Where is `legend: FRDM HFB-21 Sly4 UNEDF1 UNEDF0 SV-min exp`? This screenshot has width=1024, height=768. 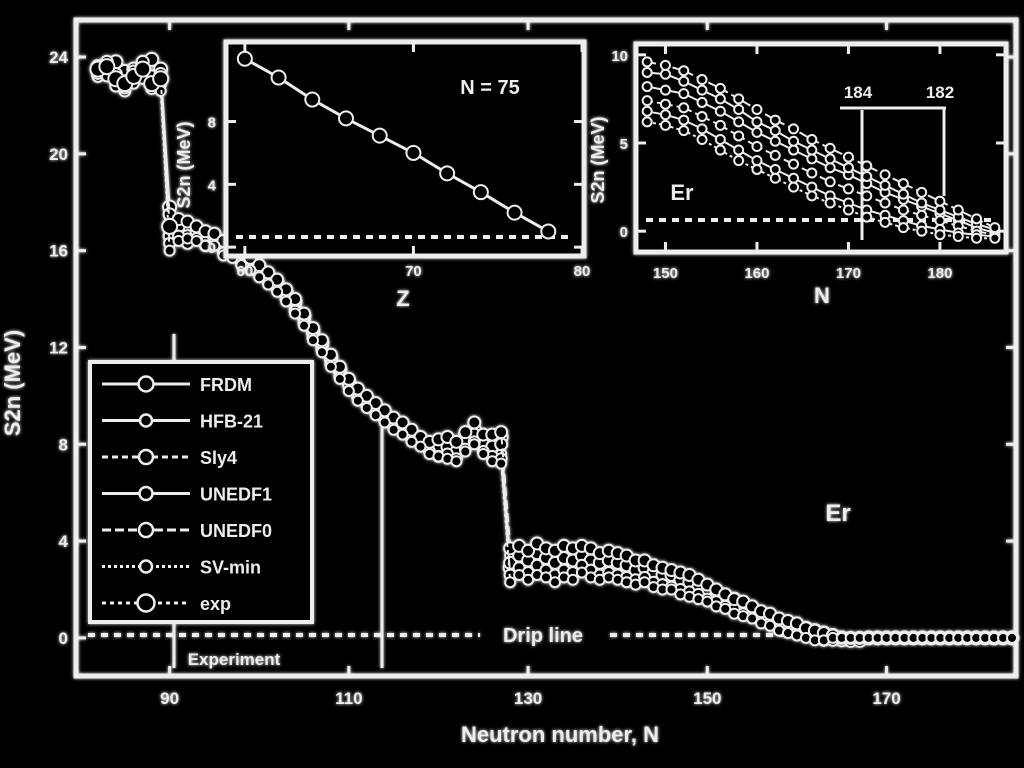 legend: FRDM HFB-21 Sly4 UNEDF1 UNEDF0 SV-min exp is located at coordinates (201, 492).